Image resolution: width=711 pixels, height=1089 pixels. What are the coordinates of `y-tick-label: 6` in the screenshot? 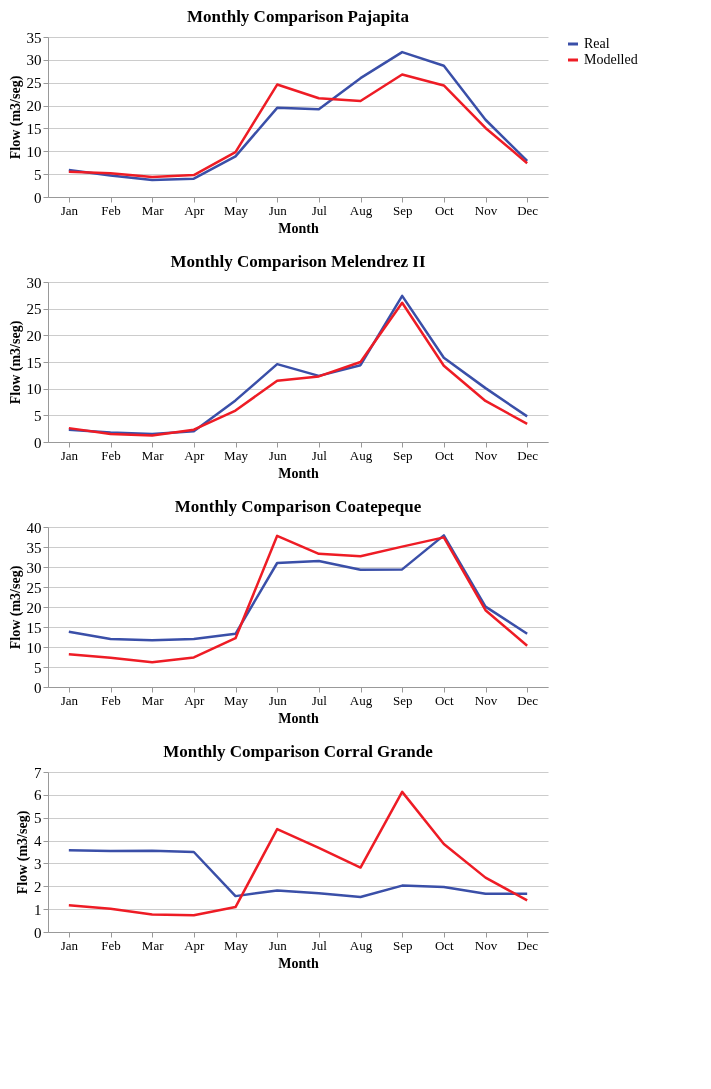 It's located at (38, 795).